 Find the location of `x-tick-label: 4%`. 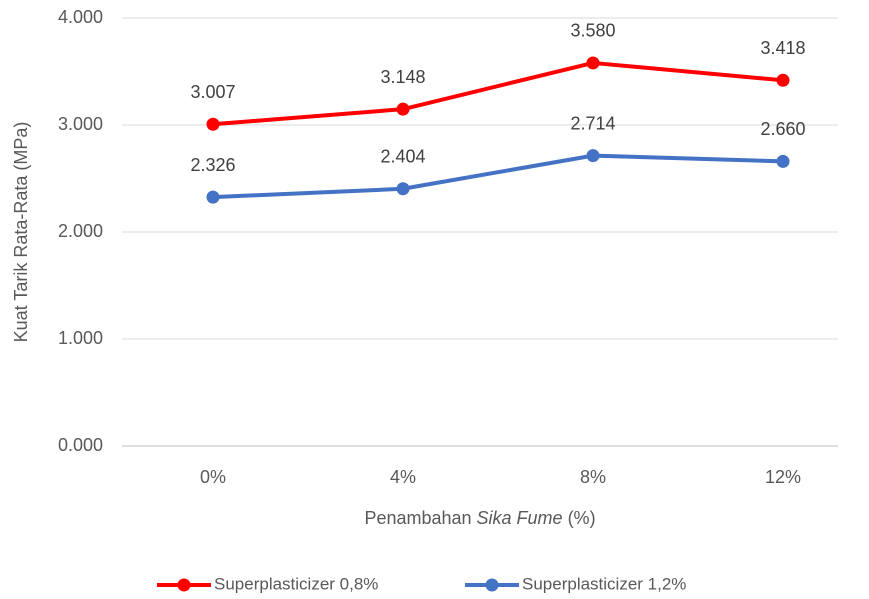

x-tick-label: 4% is located at coordinates (403, 477).